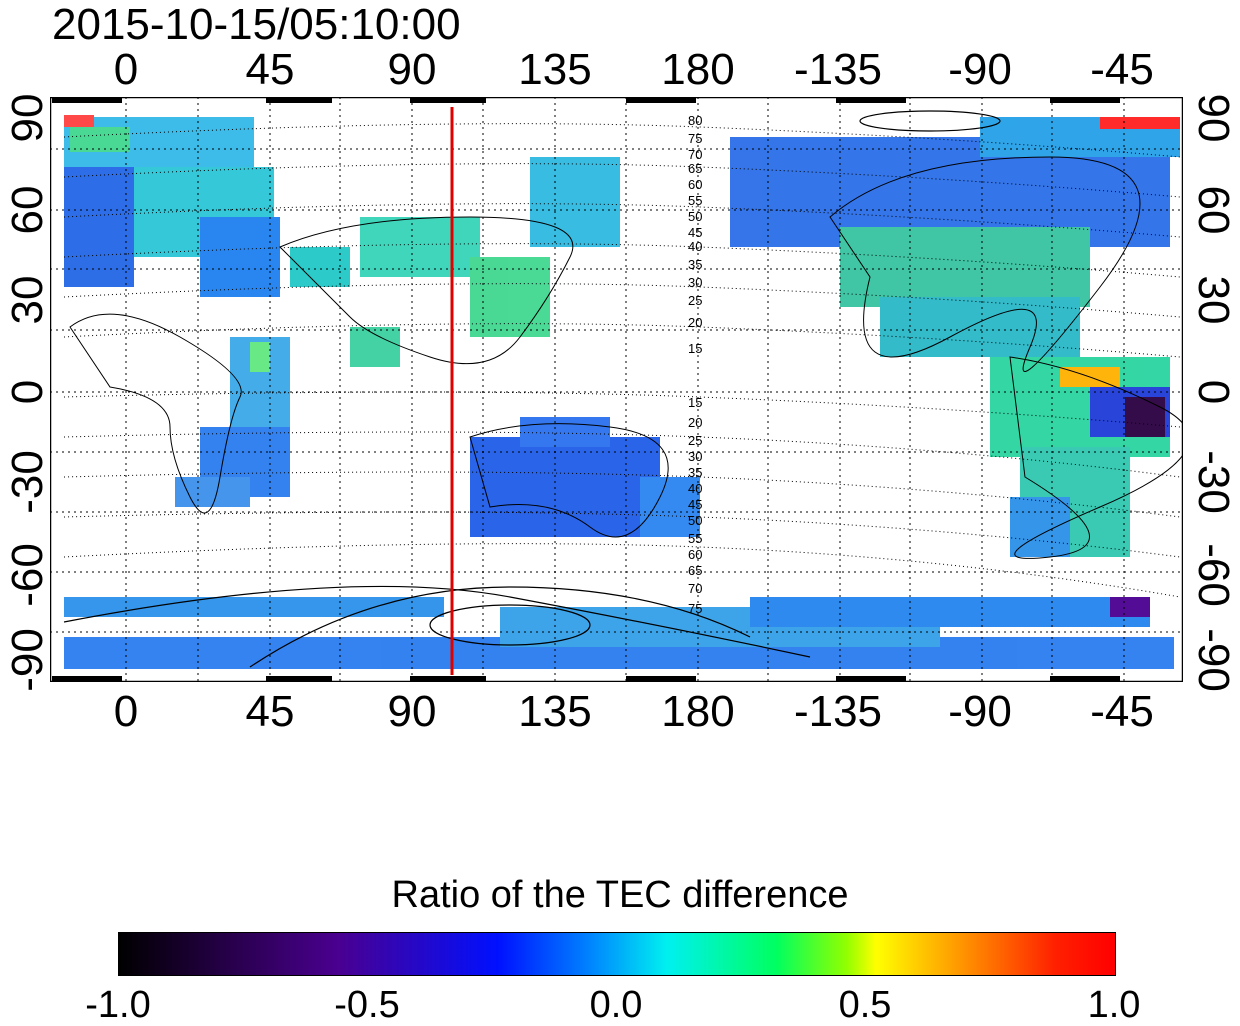 This screenshot has height=1026, width=1240. I want to click on bottom-lon-label: 90, so click(412, 711).